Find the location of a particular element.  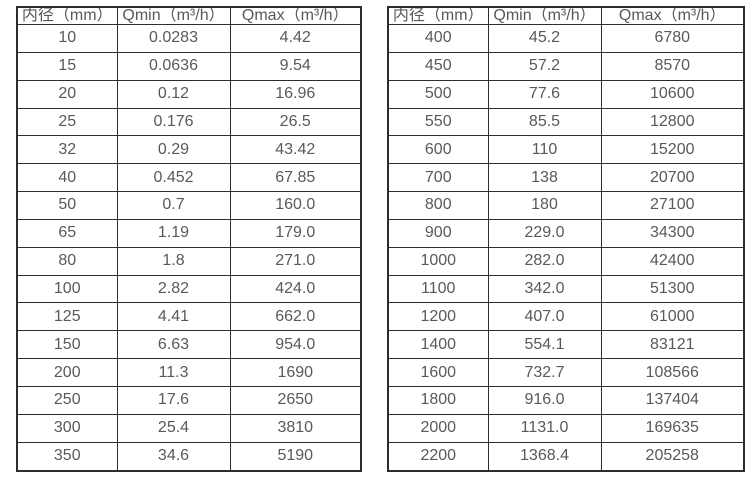

table-row: 700 138 20700 is located at coordinates (566, 178).